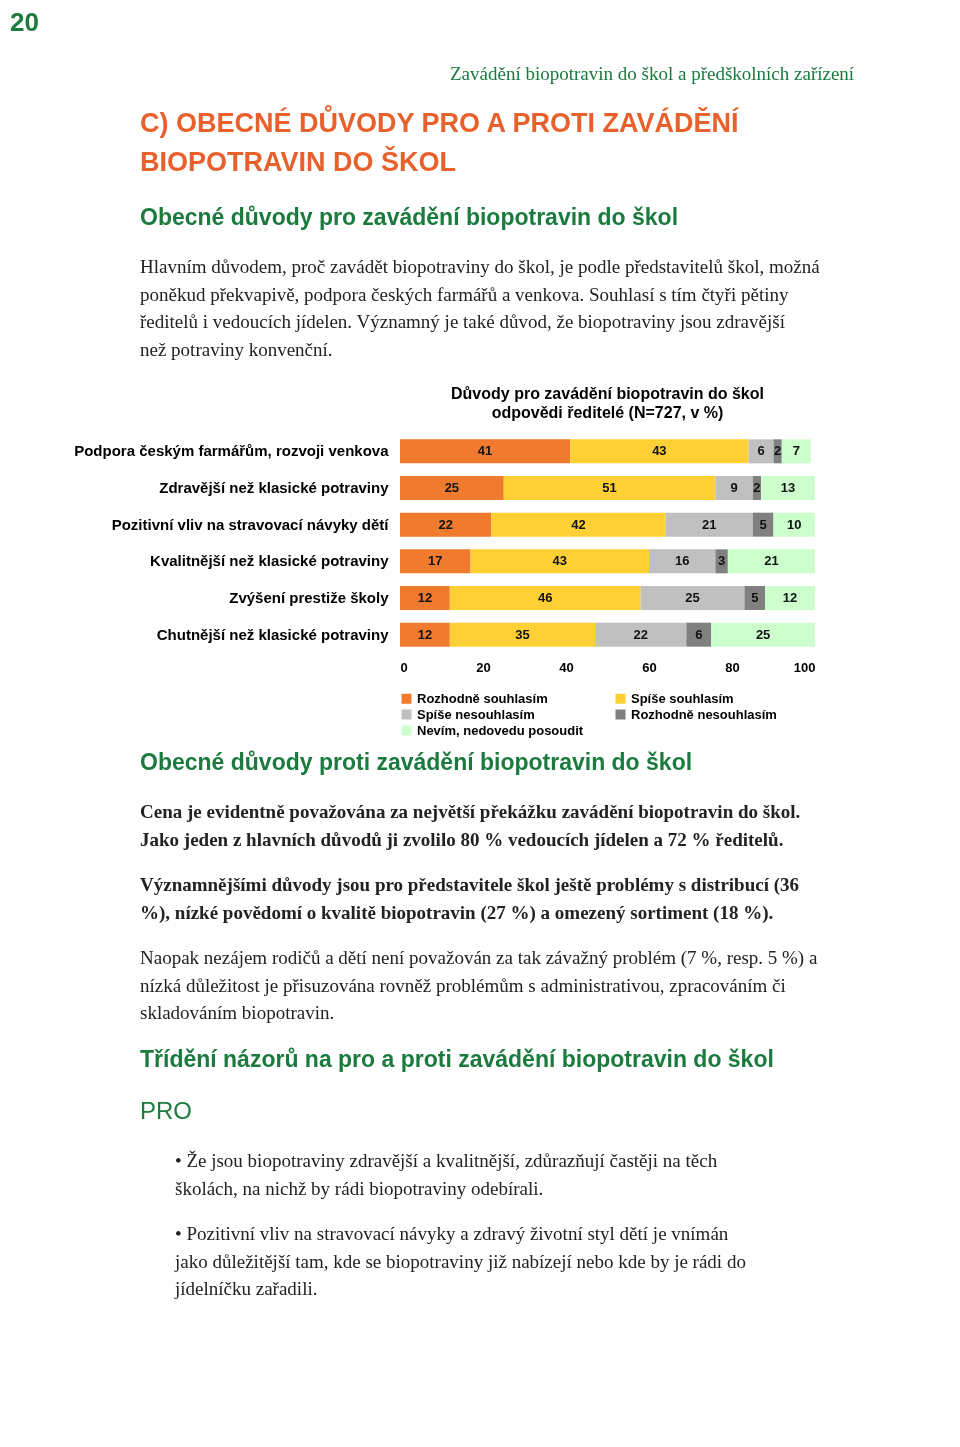 Image resolution: width=960 pixels, height=1447 pixels. Describe the element at coordinates (460, 1261) in the screenshot. I see `text: • Pozitivní vliv na stravovací návyky a zdravý životní styl dětí je vnímán jako důležitější tam, kde se biopotraviny již nabízejí nebo kde by je rádi do jídelníčku zařadili.` at that location.